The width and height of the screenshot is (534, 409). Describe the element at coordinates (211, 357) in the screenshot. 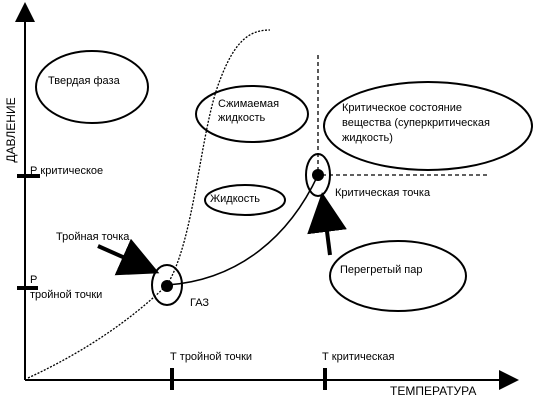

I see `x-tick-label: Т тройной точки` at that location.